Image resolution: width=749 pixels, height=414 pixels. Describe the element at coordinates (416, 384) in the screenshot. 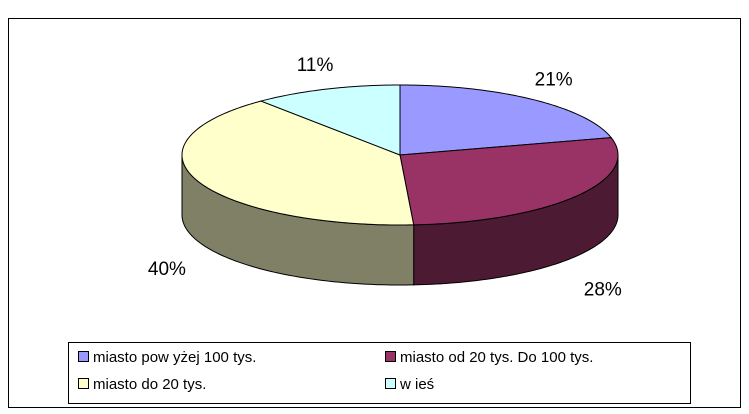

I see `legend-label: w ieś` at that location.